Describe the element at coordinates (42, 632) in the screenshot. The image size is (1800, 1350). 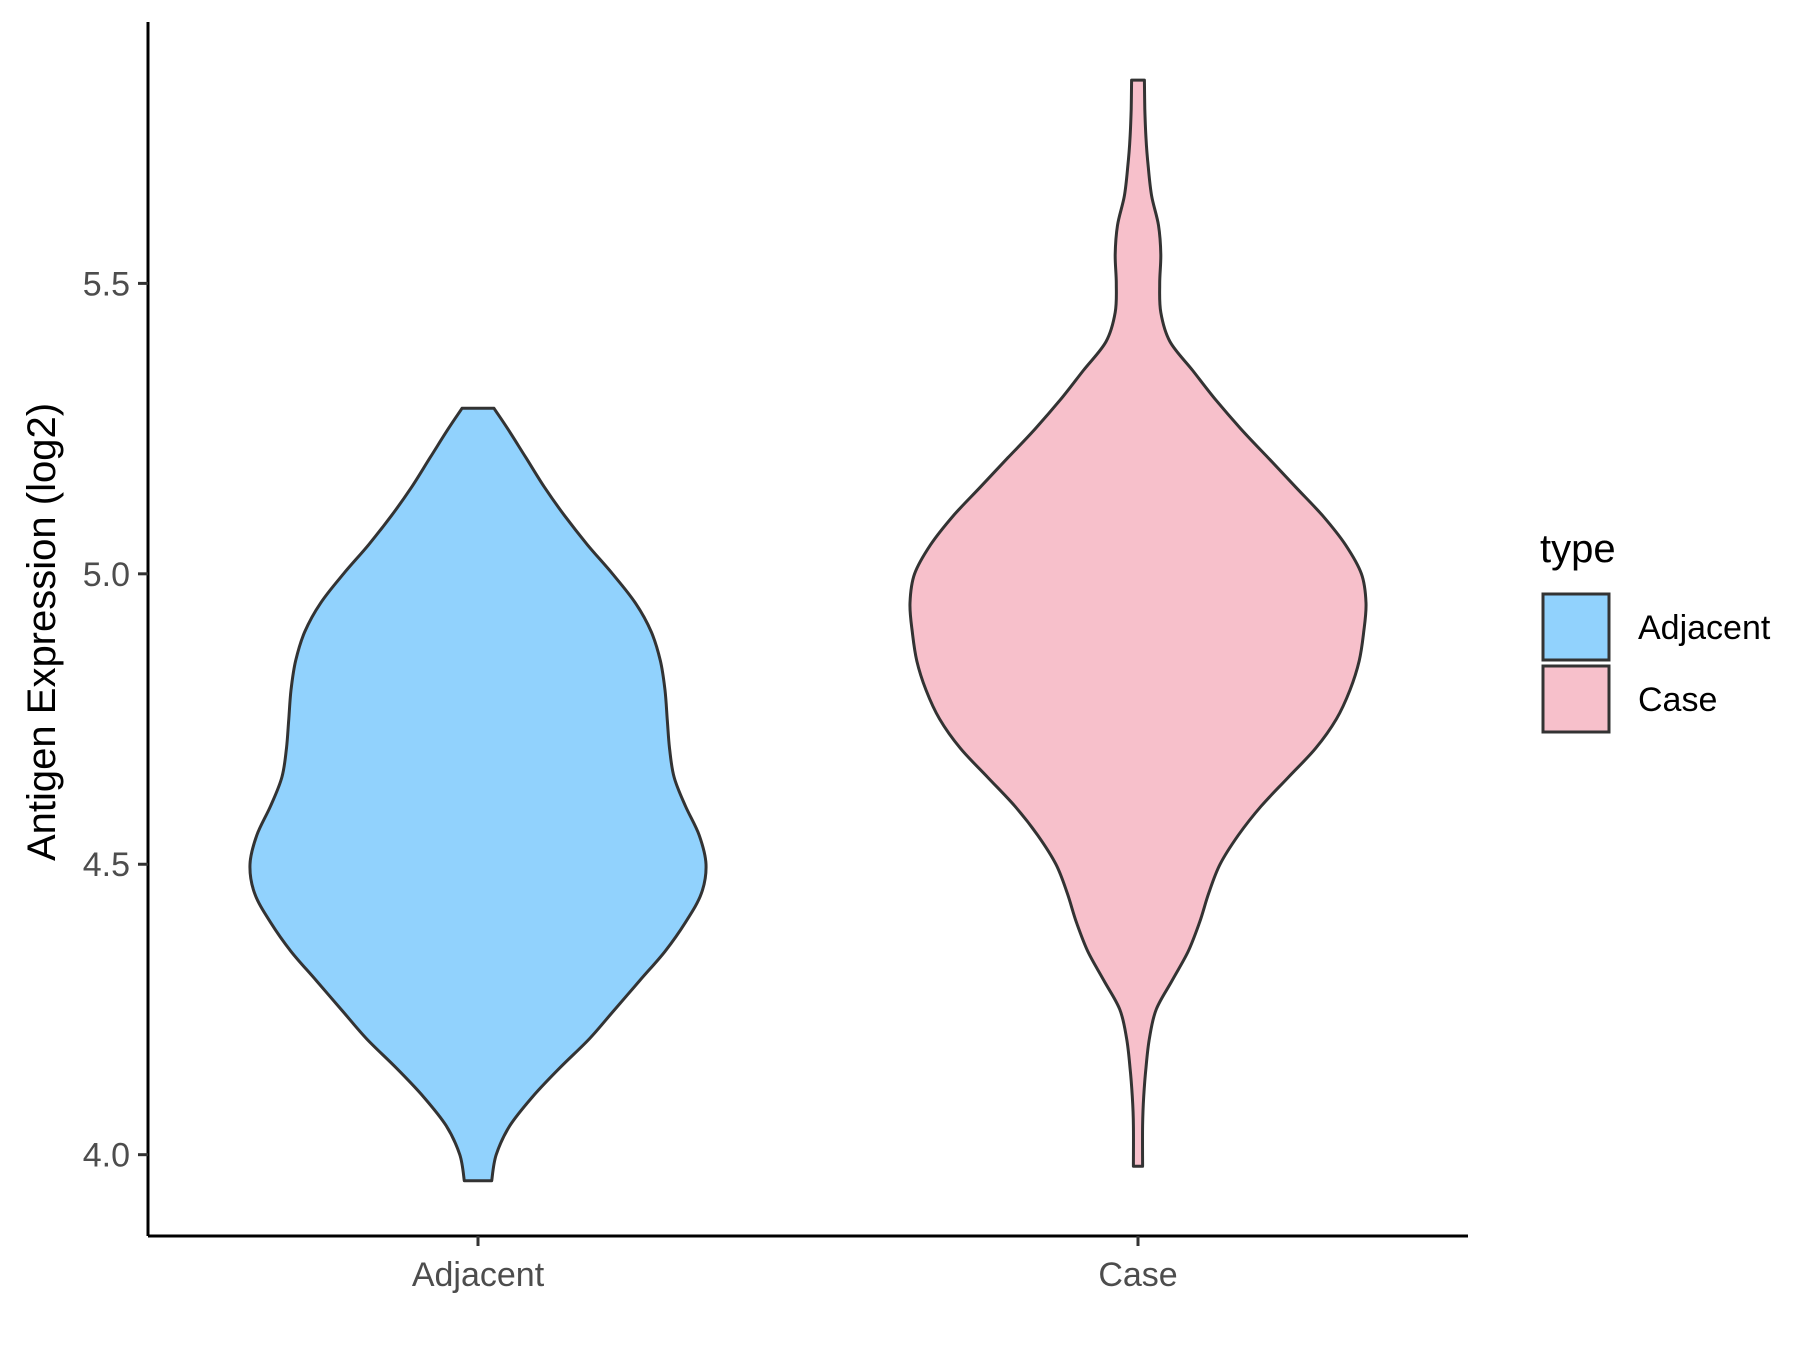
I see `y-axis-title: Antigen Expression (log2)` at that location.